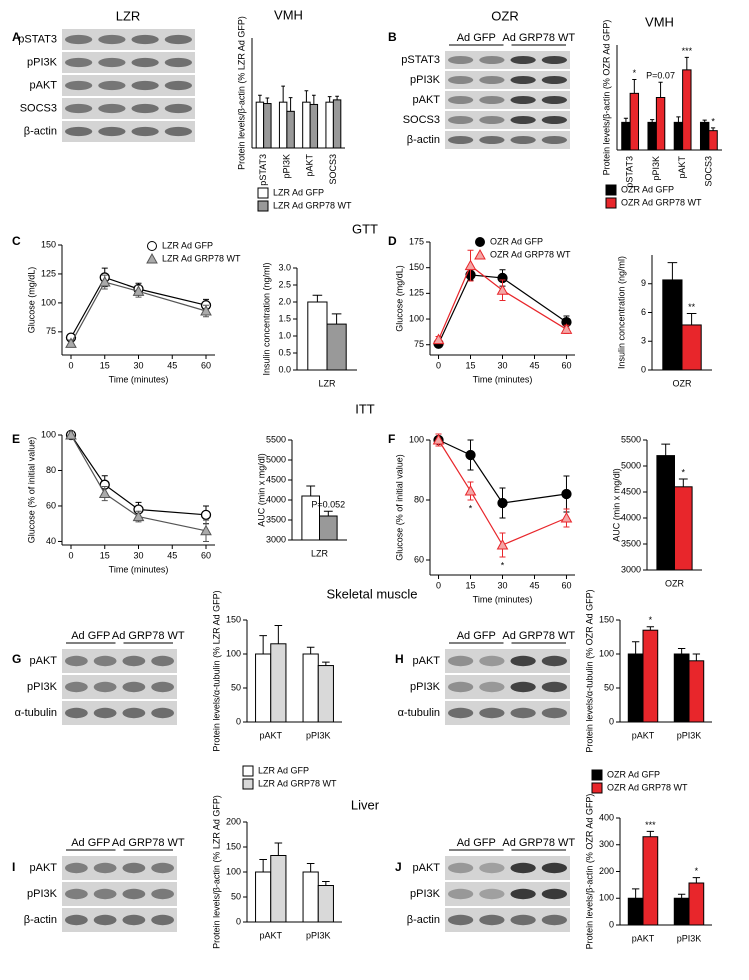 This screenshot has height=980, width=749. What do you see at coordinates (248, 784) in the screenshot?
I see `legend-swatch` at bounding box center [248, 784].